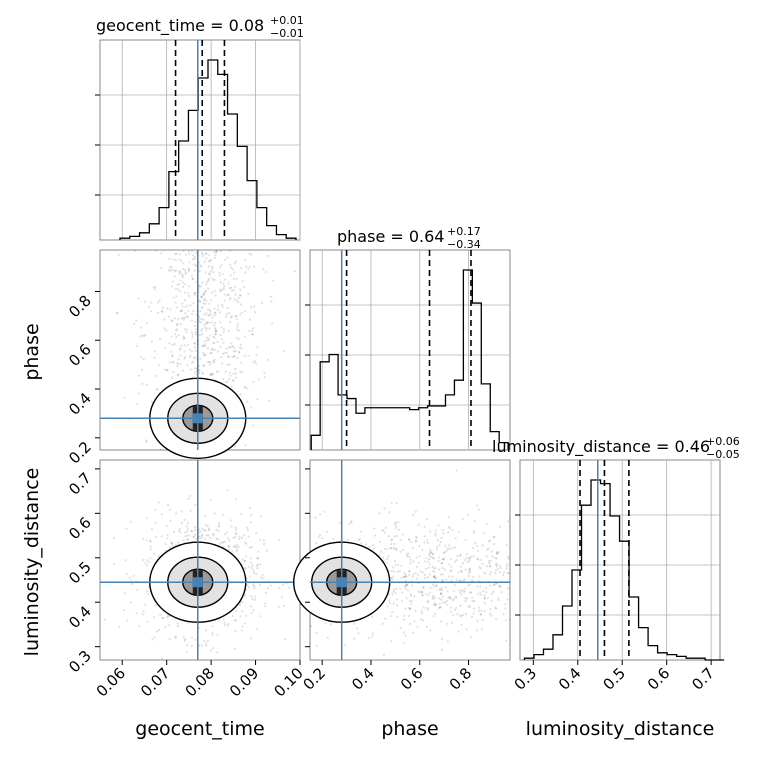 Image resolution: width=760 pixels, height=760 pixels. What do you see at coordinates (80, 453) in the screenshot?
I see `y-tick-label-phase: 0.2` at bounding box center [80, 453].